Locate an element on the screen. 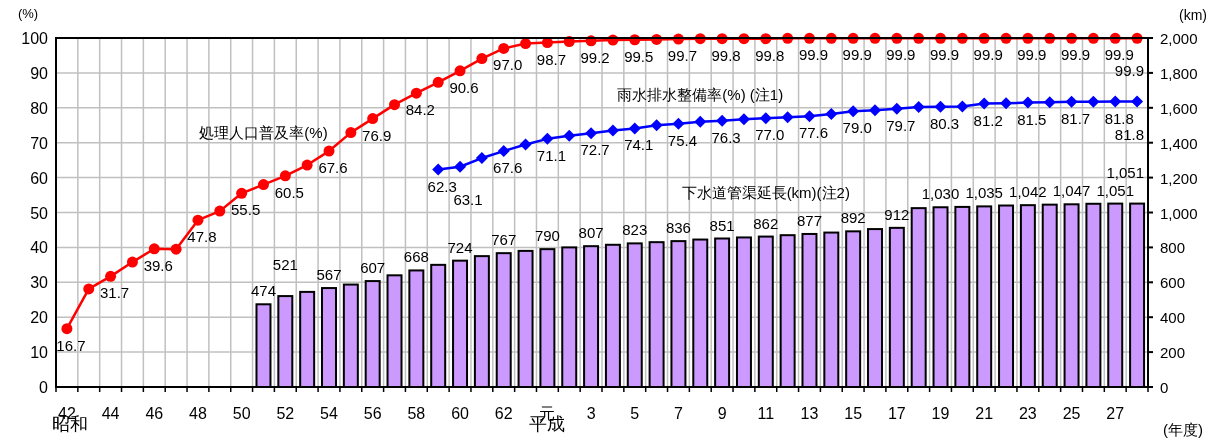  data-label: 74.1 is located at coordinates (639, 145).